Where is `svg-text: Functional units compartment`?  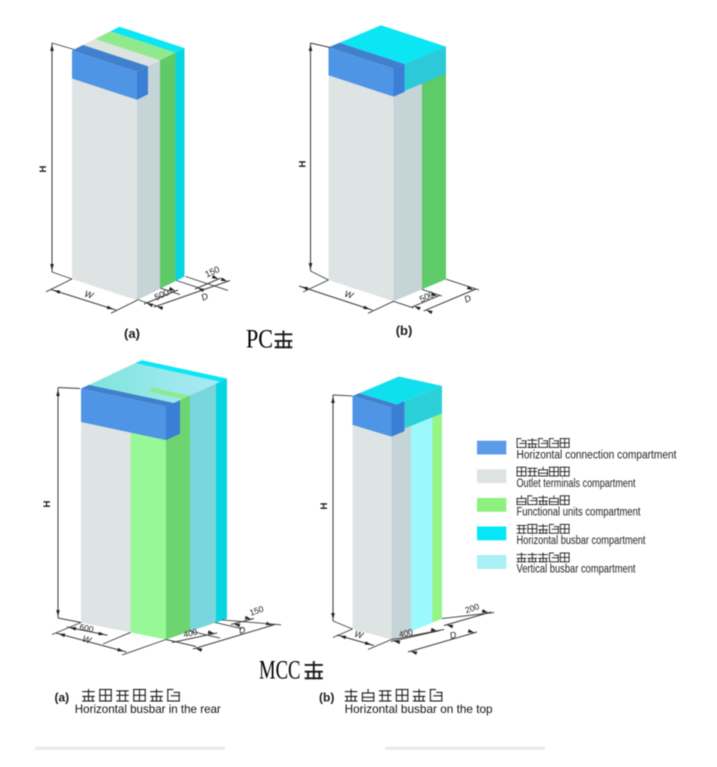 svg-text: Functional units compartment is located at coordinates (579, 513).